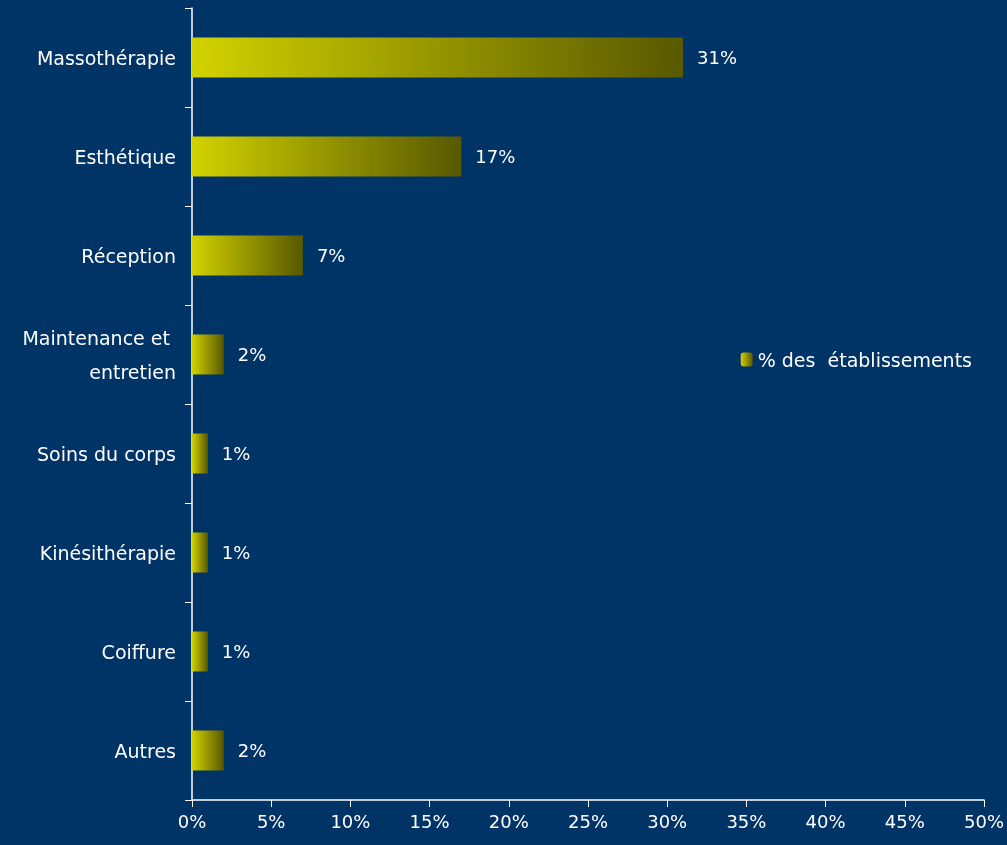  Describe the element at coordinates (865, 359) in the screenshot. I see `legend-label: % des établissements` at that location.